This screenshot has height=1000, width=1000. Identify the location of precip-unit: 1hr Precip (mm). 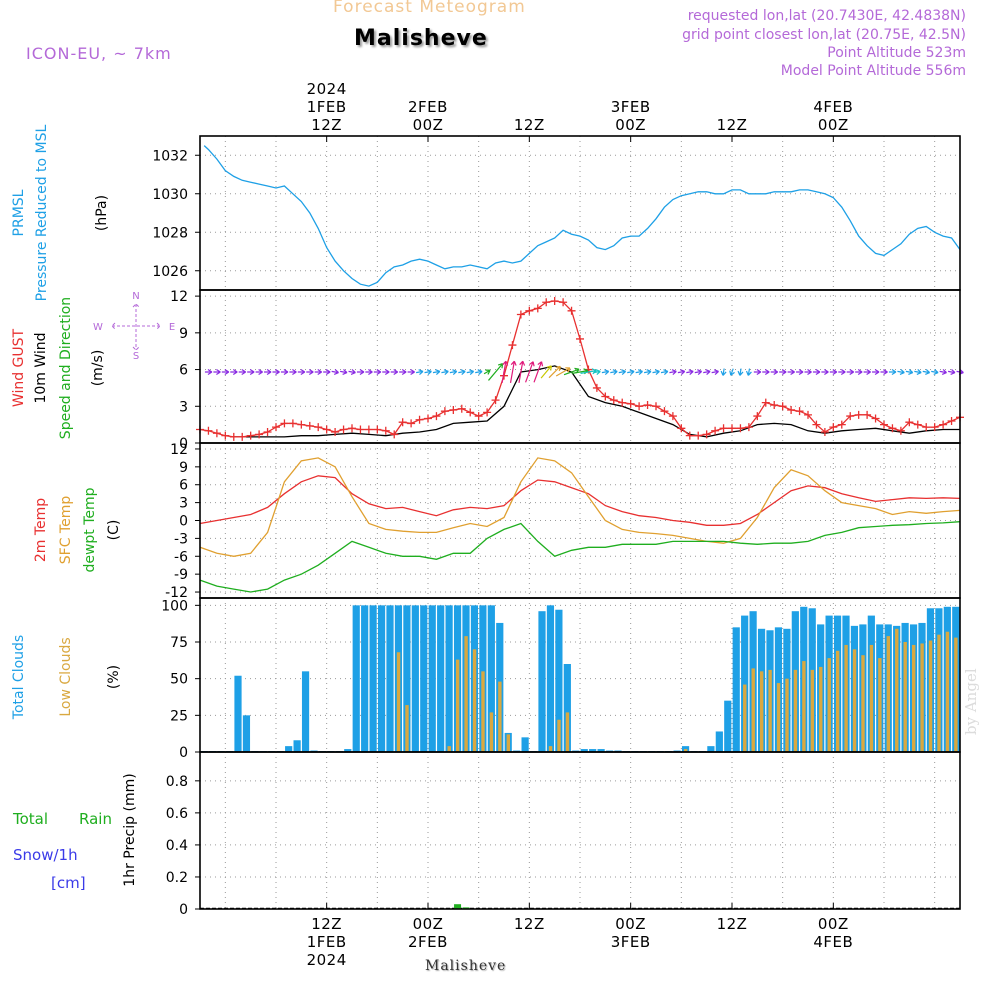
(130, 829).